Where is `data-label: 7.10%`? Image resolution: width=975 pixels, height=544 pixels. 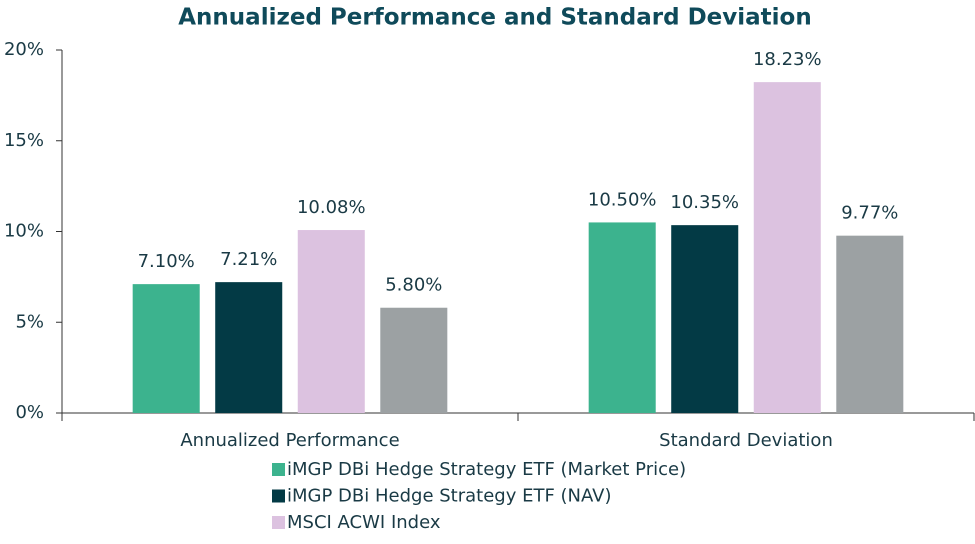 data-label: 7.10% is located at coordinates (166, 261).